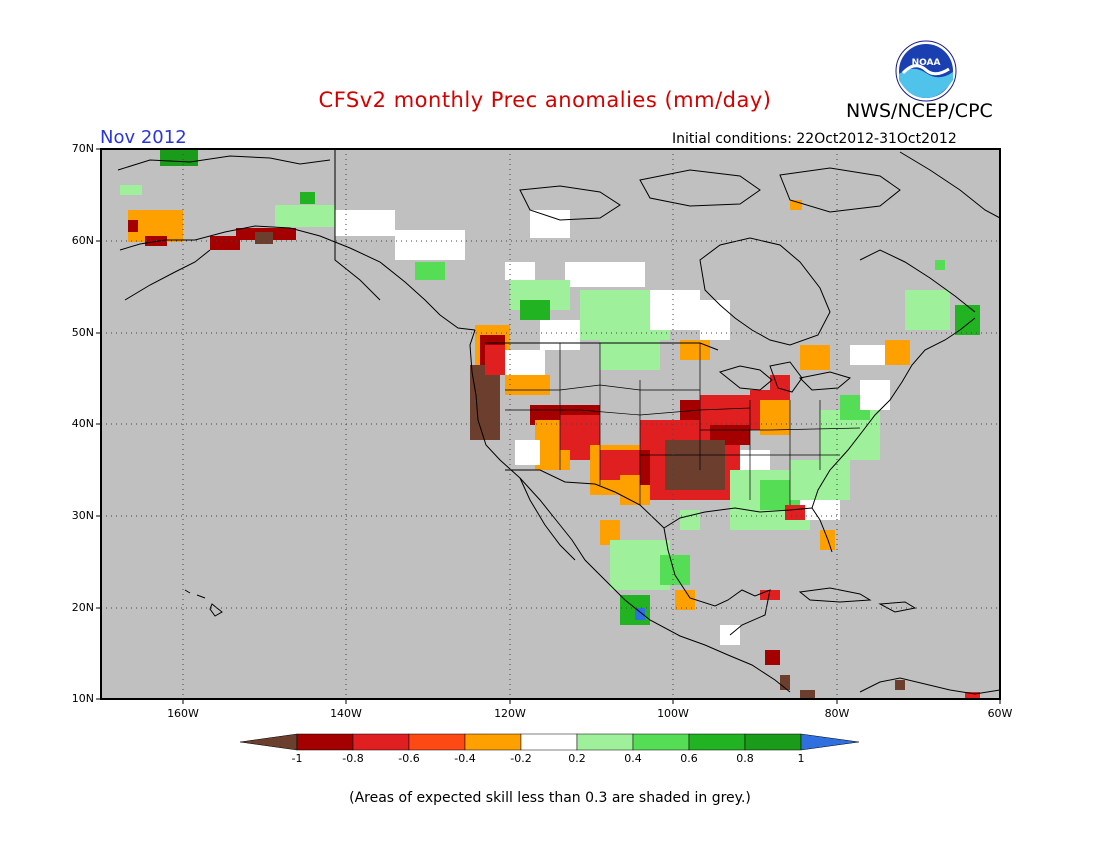 This screenshot has width=1100, height=850. What do you see at coordinates (82, 698) in the screenshot?
I see `lat-tick-label: 10N` at bounding box center [82, 698].